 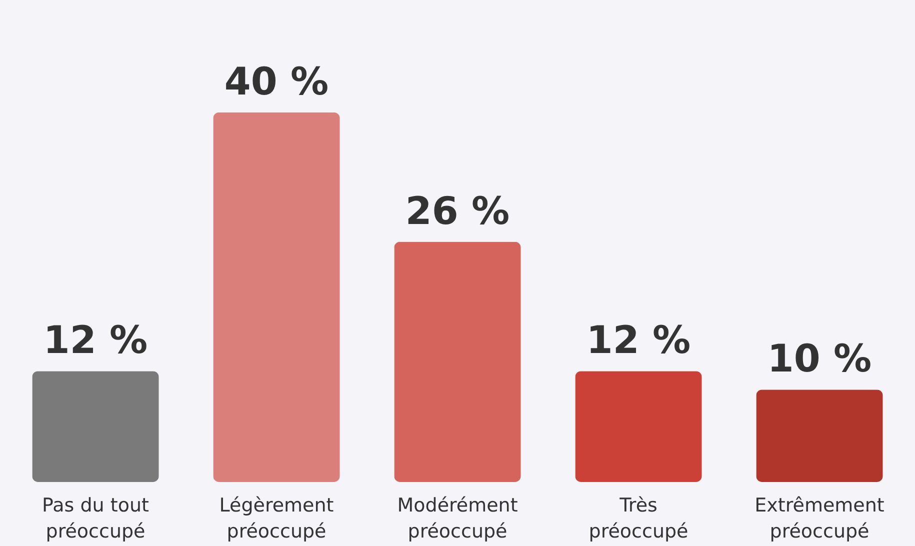 What do you see at coordinates (95, 518) in the screenshot?
I see `x-tick-label: Pas du tout préoccupé` at bounding box center [95, 518].